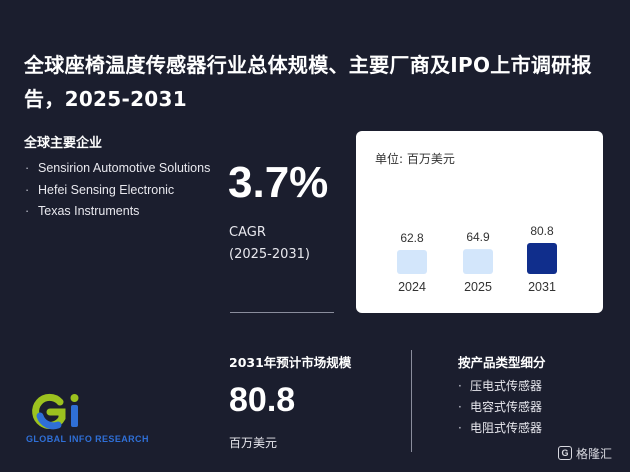 The image size is (630, 472). Describe the element at coordinates (87, 439) in the screenshot. I see `logo-text: GLOBAL INFO RESEARCH` at that location.